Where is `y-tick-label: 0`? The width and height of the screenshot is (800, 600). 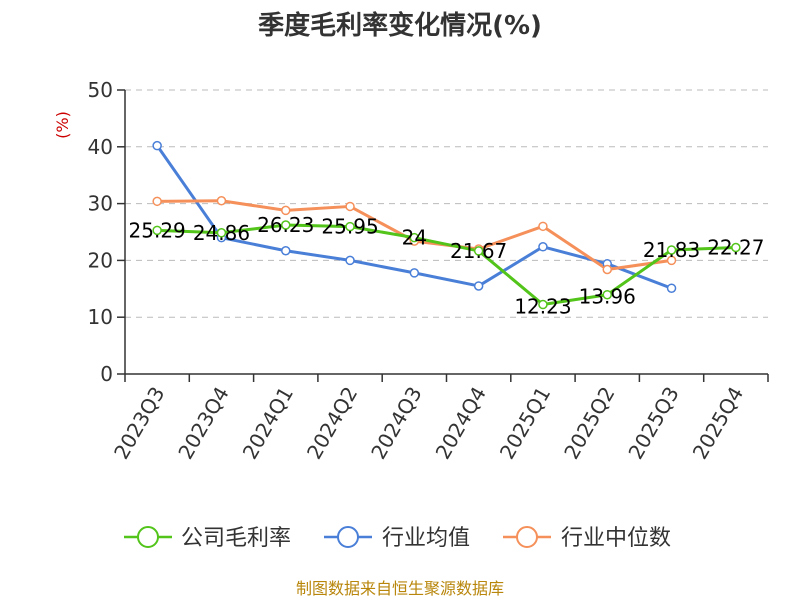
y-tick-label: 0 is located at coordinates (106, 374).